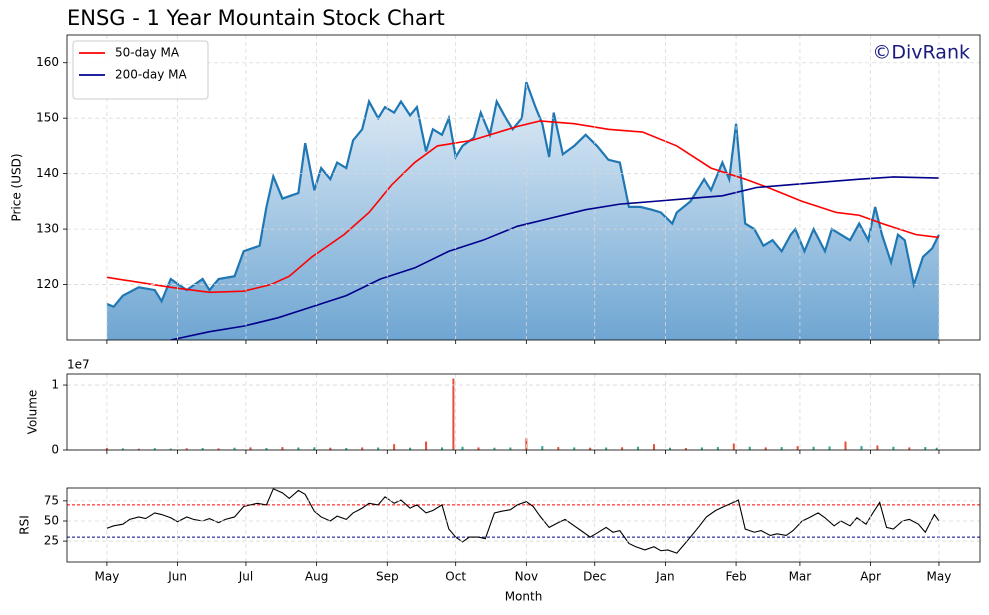 The width and height of the screenshot is (989, 615). What do you see at coordinates (51, 520) in the screenshot?
I see `y-tick-label: 50` at bounding box center [51, 520].